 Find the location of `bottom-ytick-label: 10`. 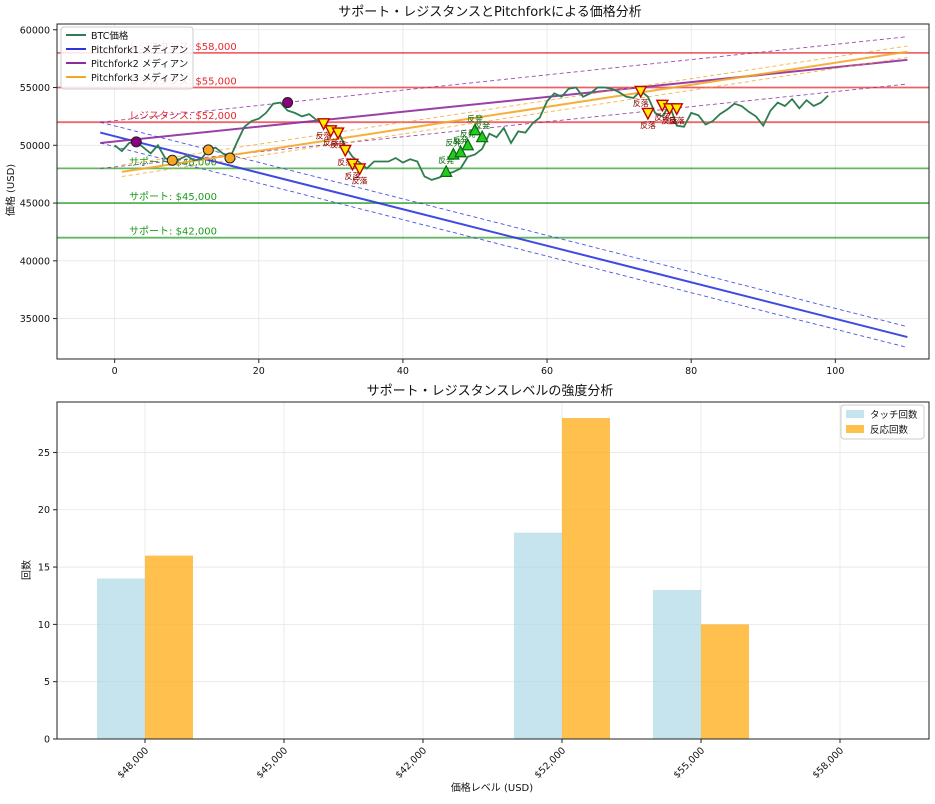

bottom-ytick-label: 10 is located at coordinates (44, 625).